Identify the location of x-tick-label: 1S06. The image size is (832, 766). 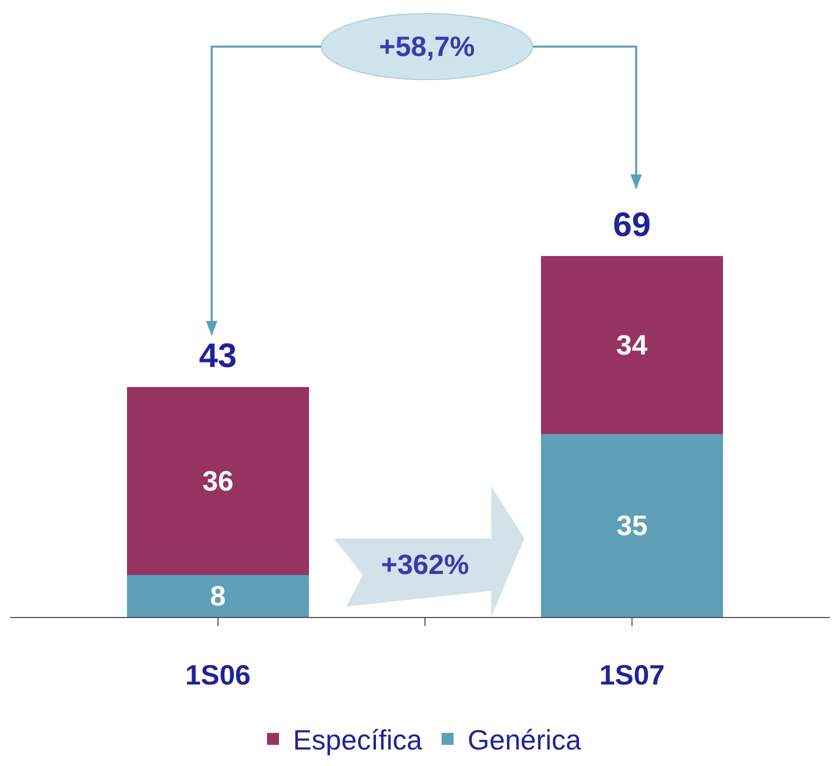
(218, 675).